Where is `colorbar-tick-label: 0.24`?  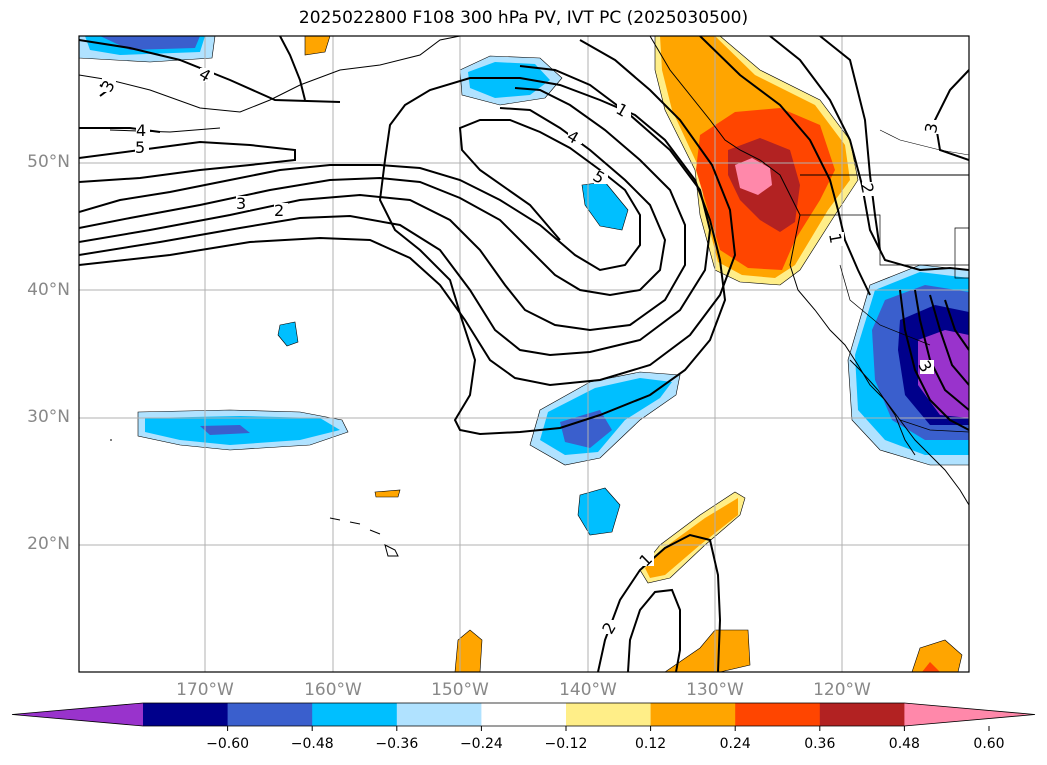
colorbar-tick-label: 0.24 is located at coordinates (735, 744).